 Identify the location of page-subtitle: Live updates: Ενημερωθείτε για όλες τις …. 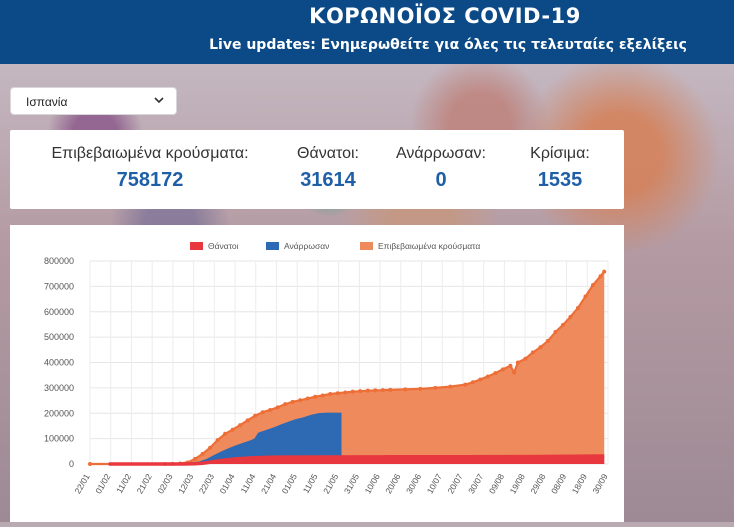
(448, 45).